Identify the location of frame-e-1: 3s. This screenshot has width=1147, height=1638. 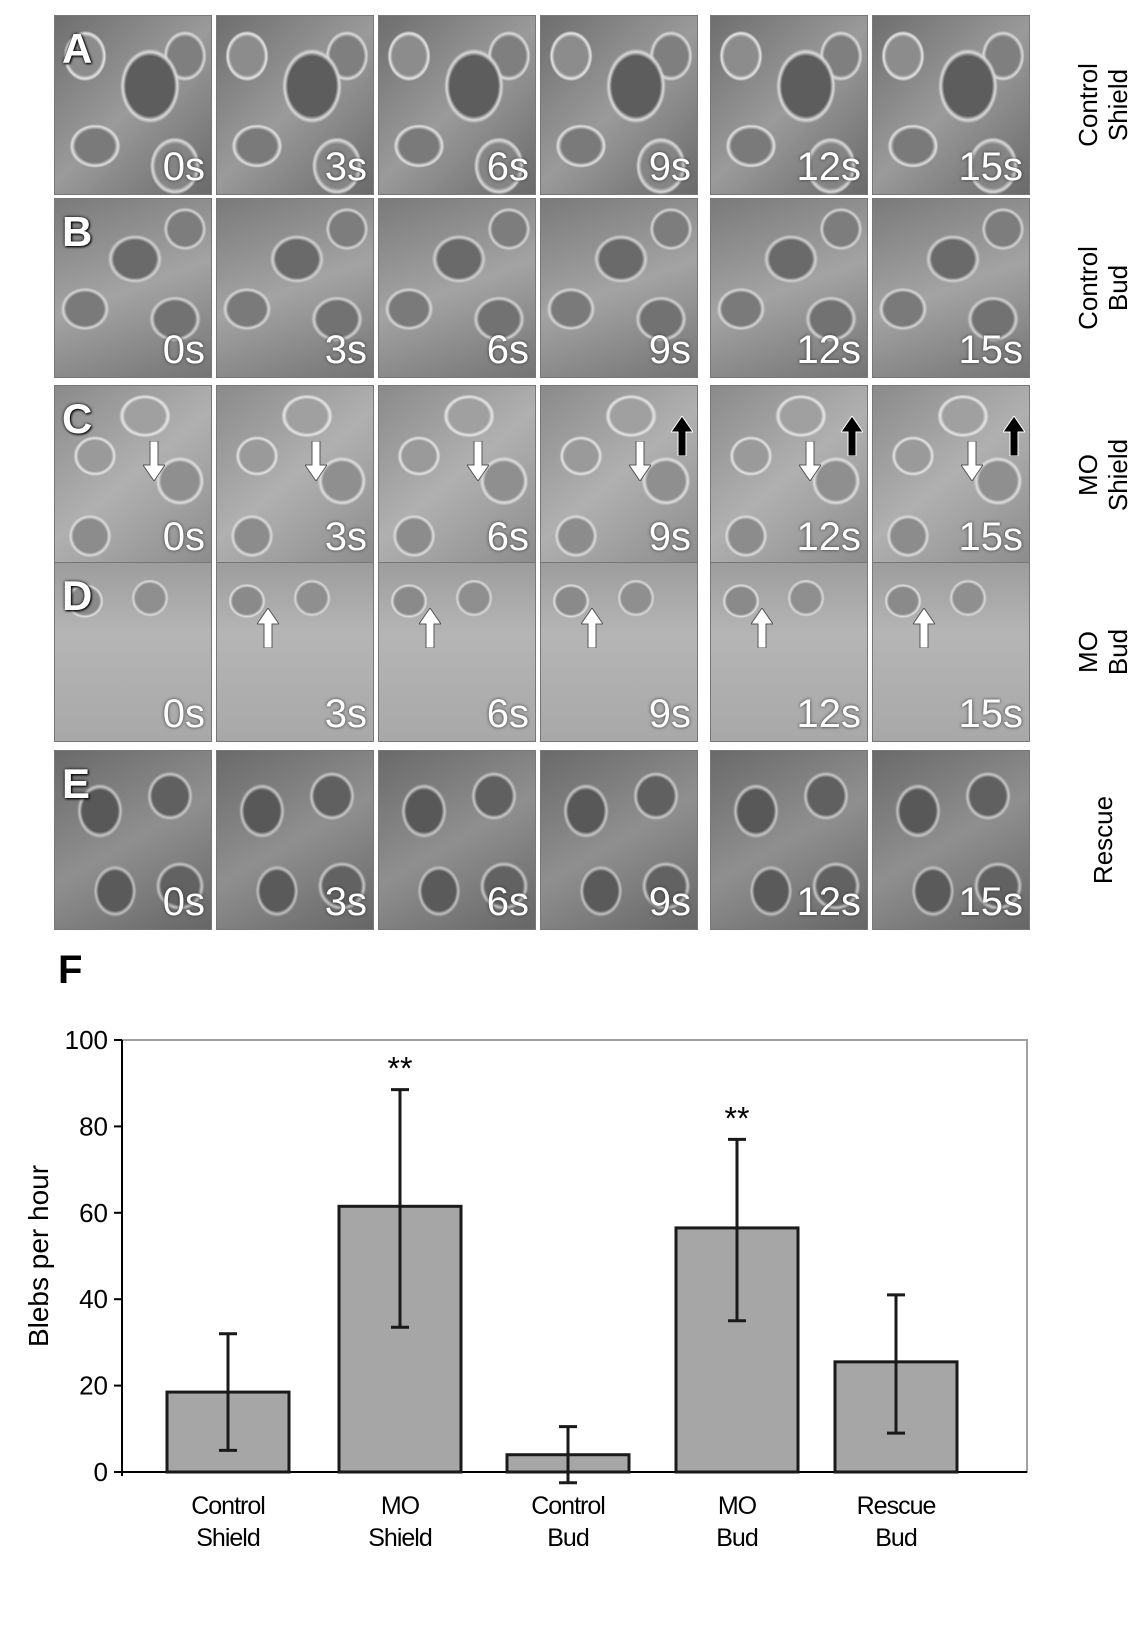
(295, 840).